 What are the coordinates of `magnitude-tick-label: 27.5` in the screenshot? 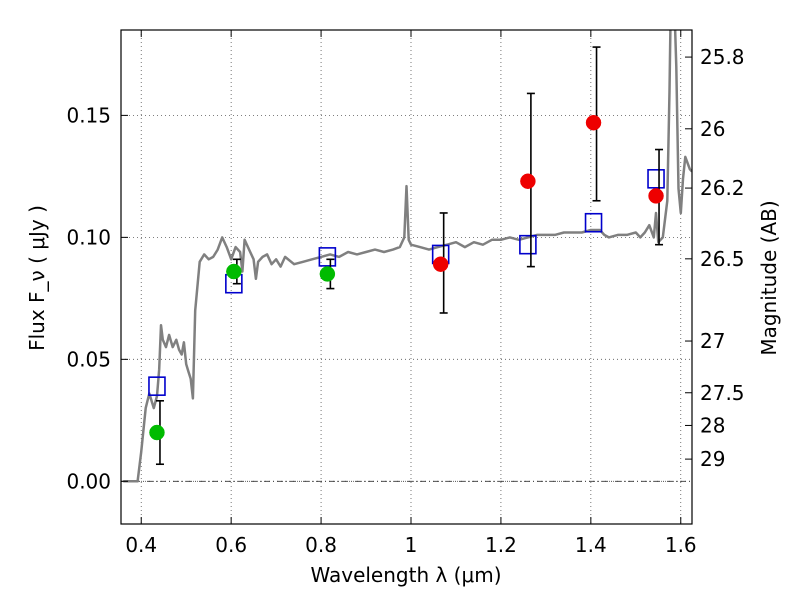 It's located at (722, 393).